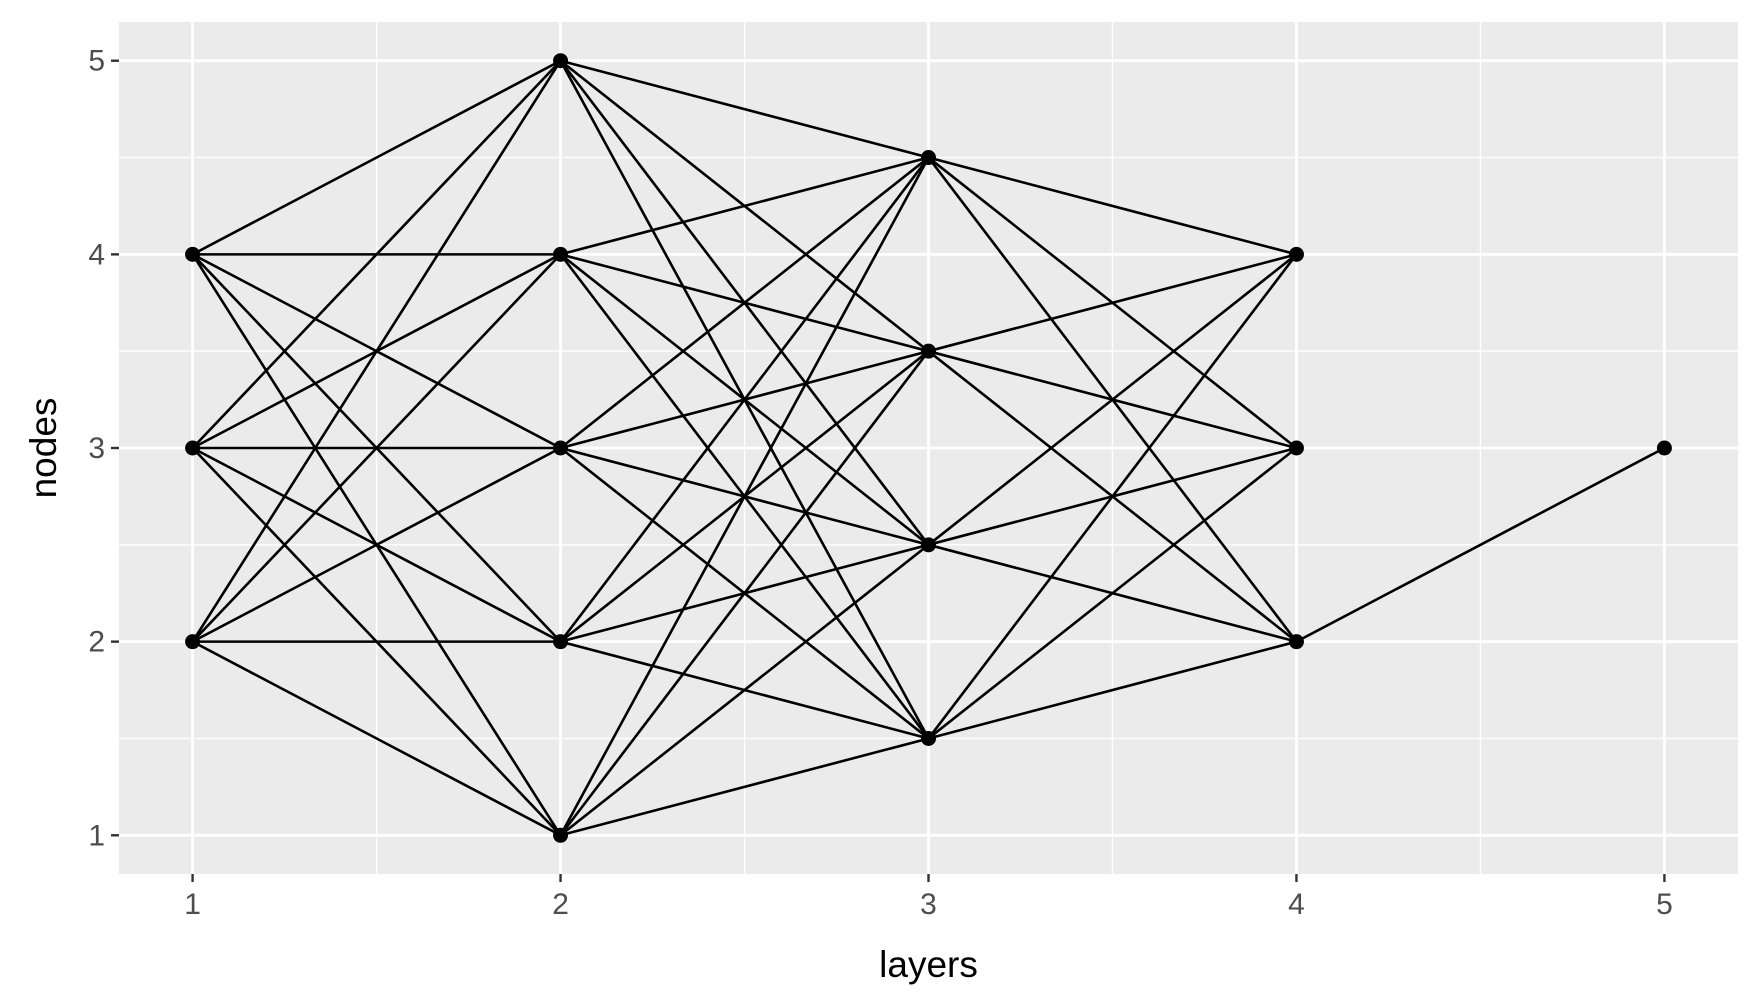 Image resolution: width=1756 pixels, height=1006 pixels. I want to click on y-tick-label: 1, so click(96, 835).